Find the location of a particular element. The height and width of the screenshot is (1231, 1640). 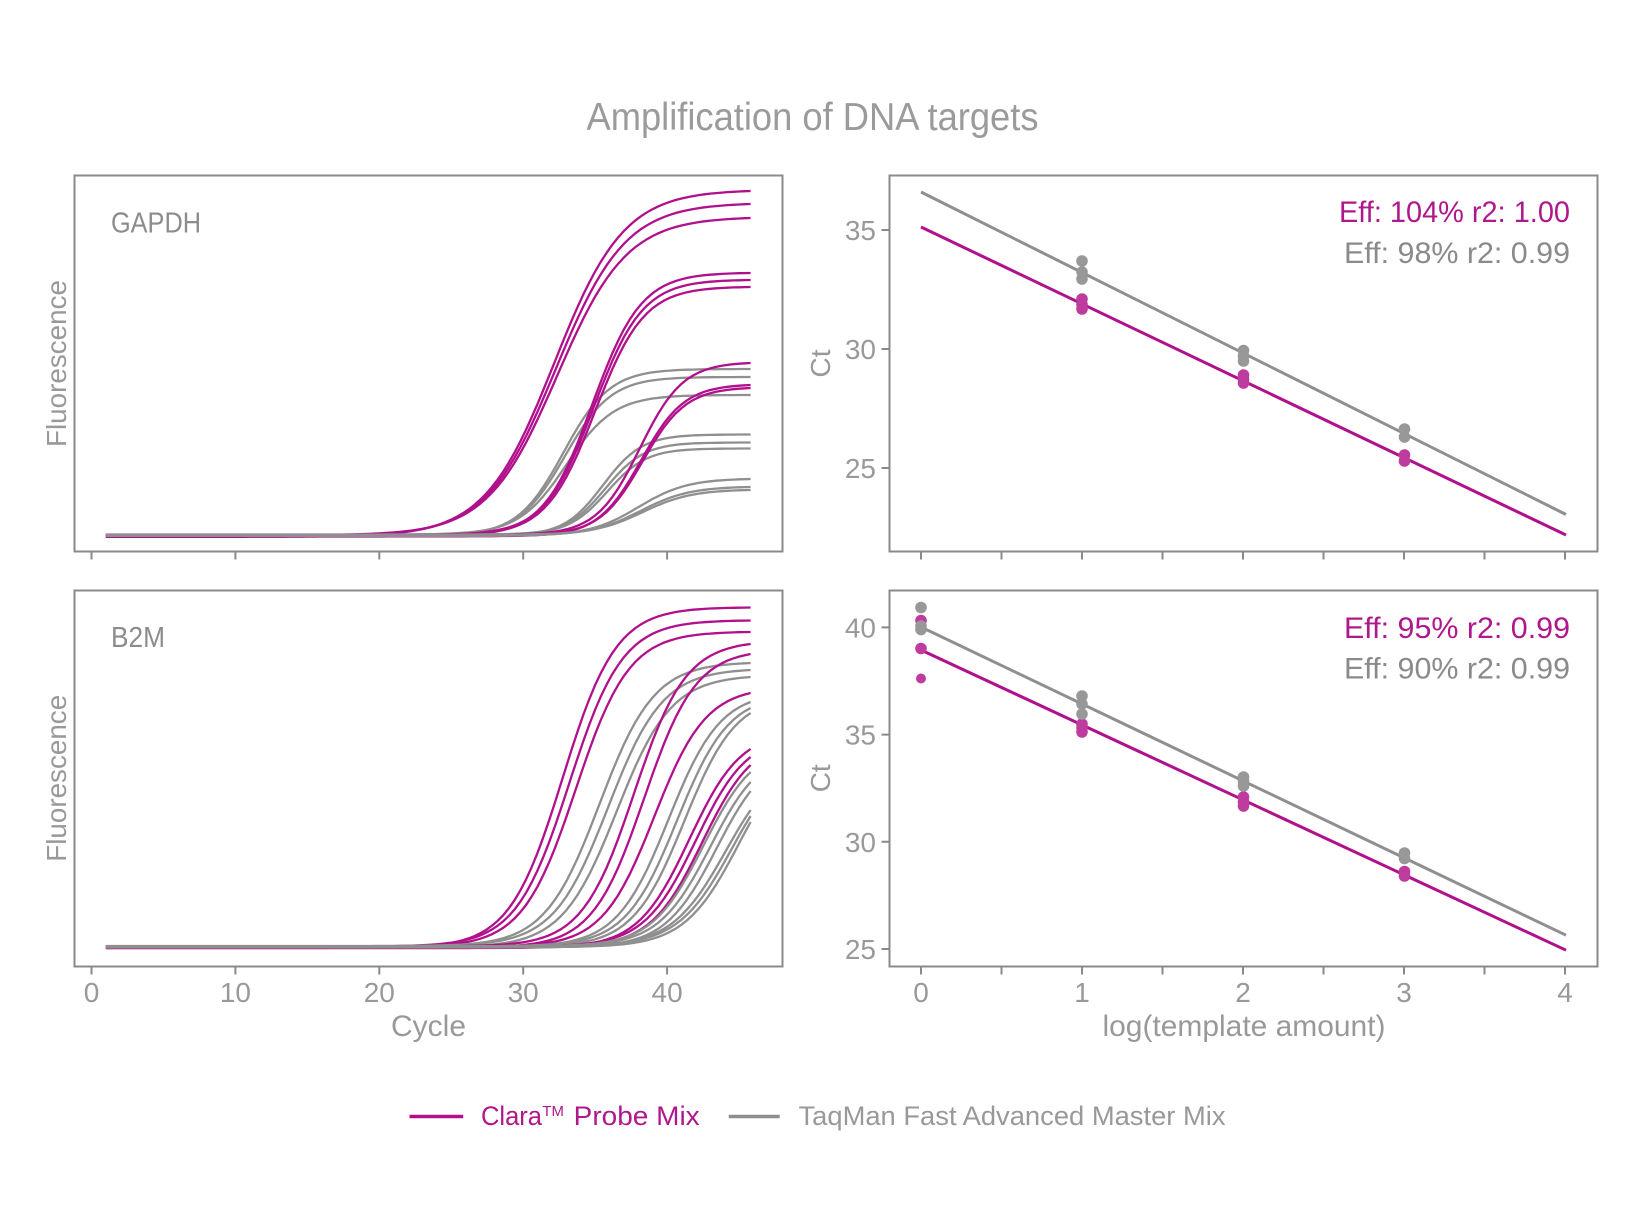

svg-text: Eff: 98% r2: 0.99 is located at coordinates (1457, 253).